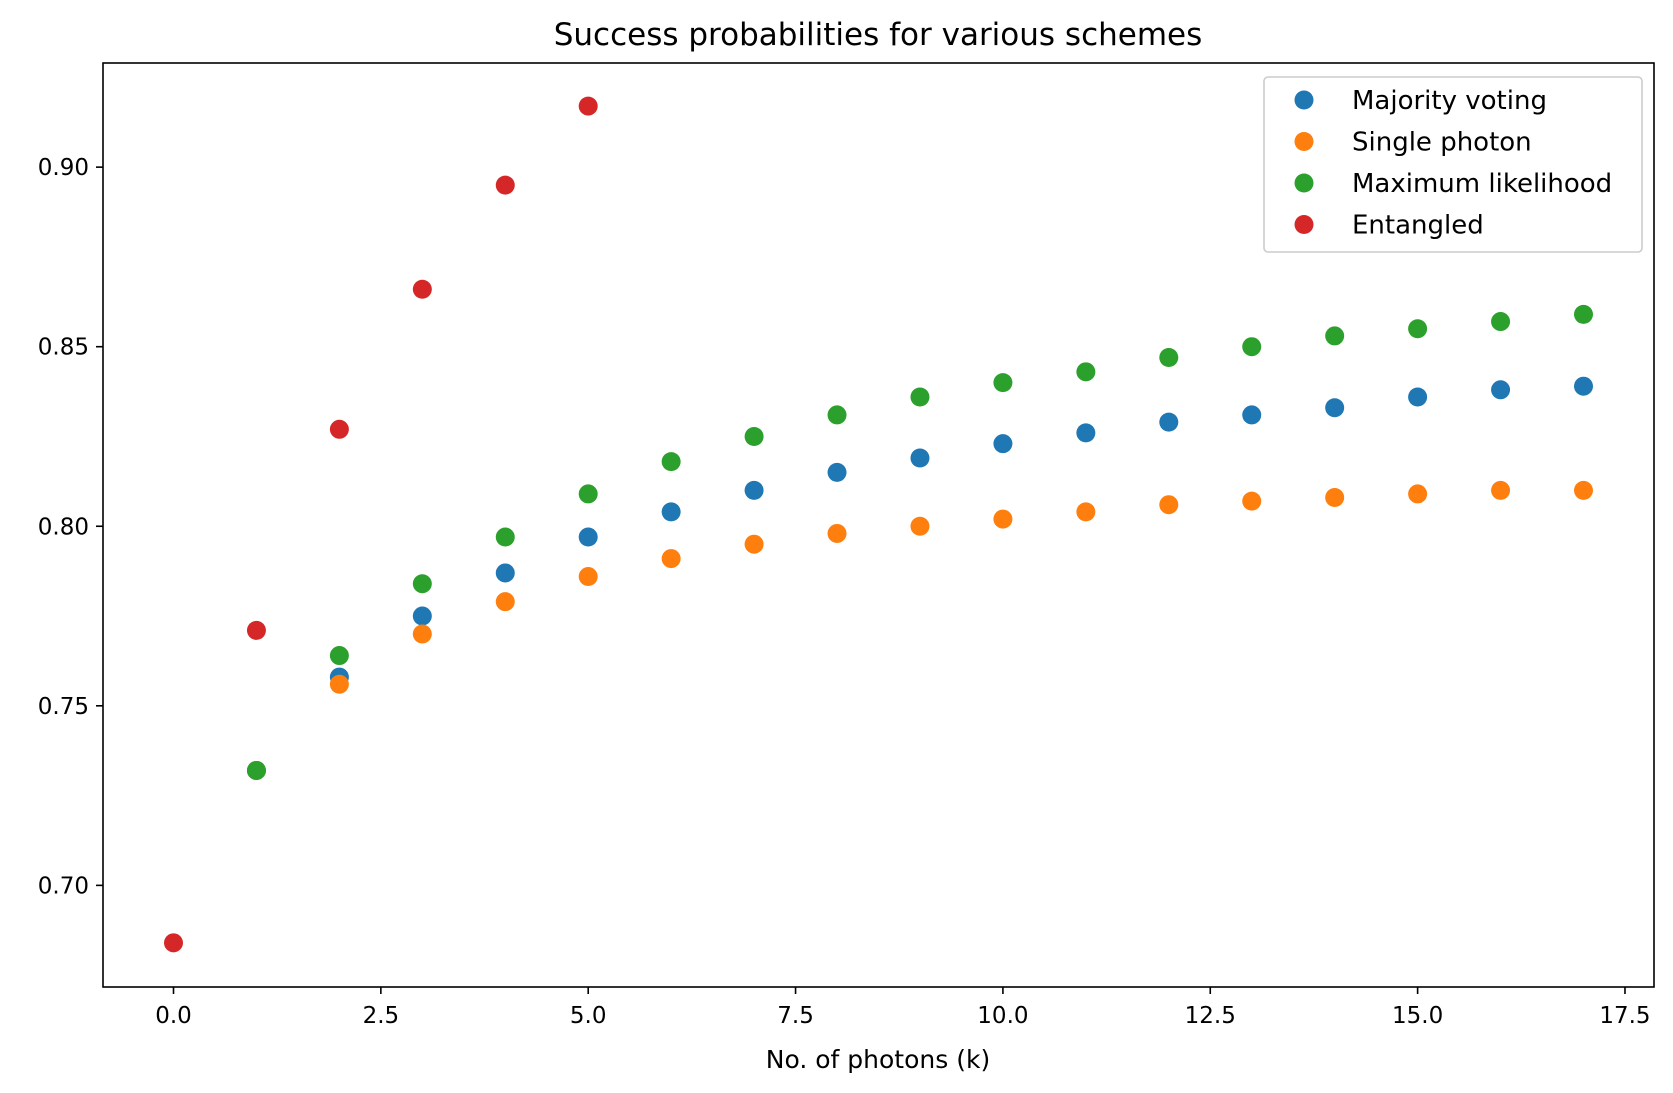 This screenshot has height=1093, width=1673. I want to click on legend-label: Entangled, so click(1418, 226).